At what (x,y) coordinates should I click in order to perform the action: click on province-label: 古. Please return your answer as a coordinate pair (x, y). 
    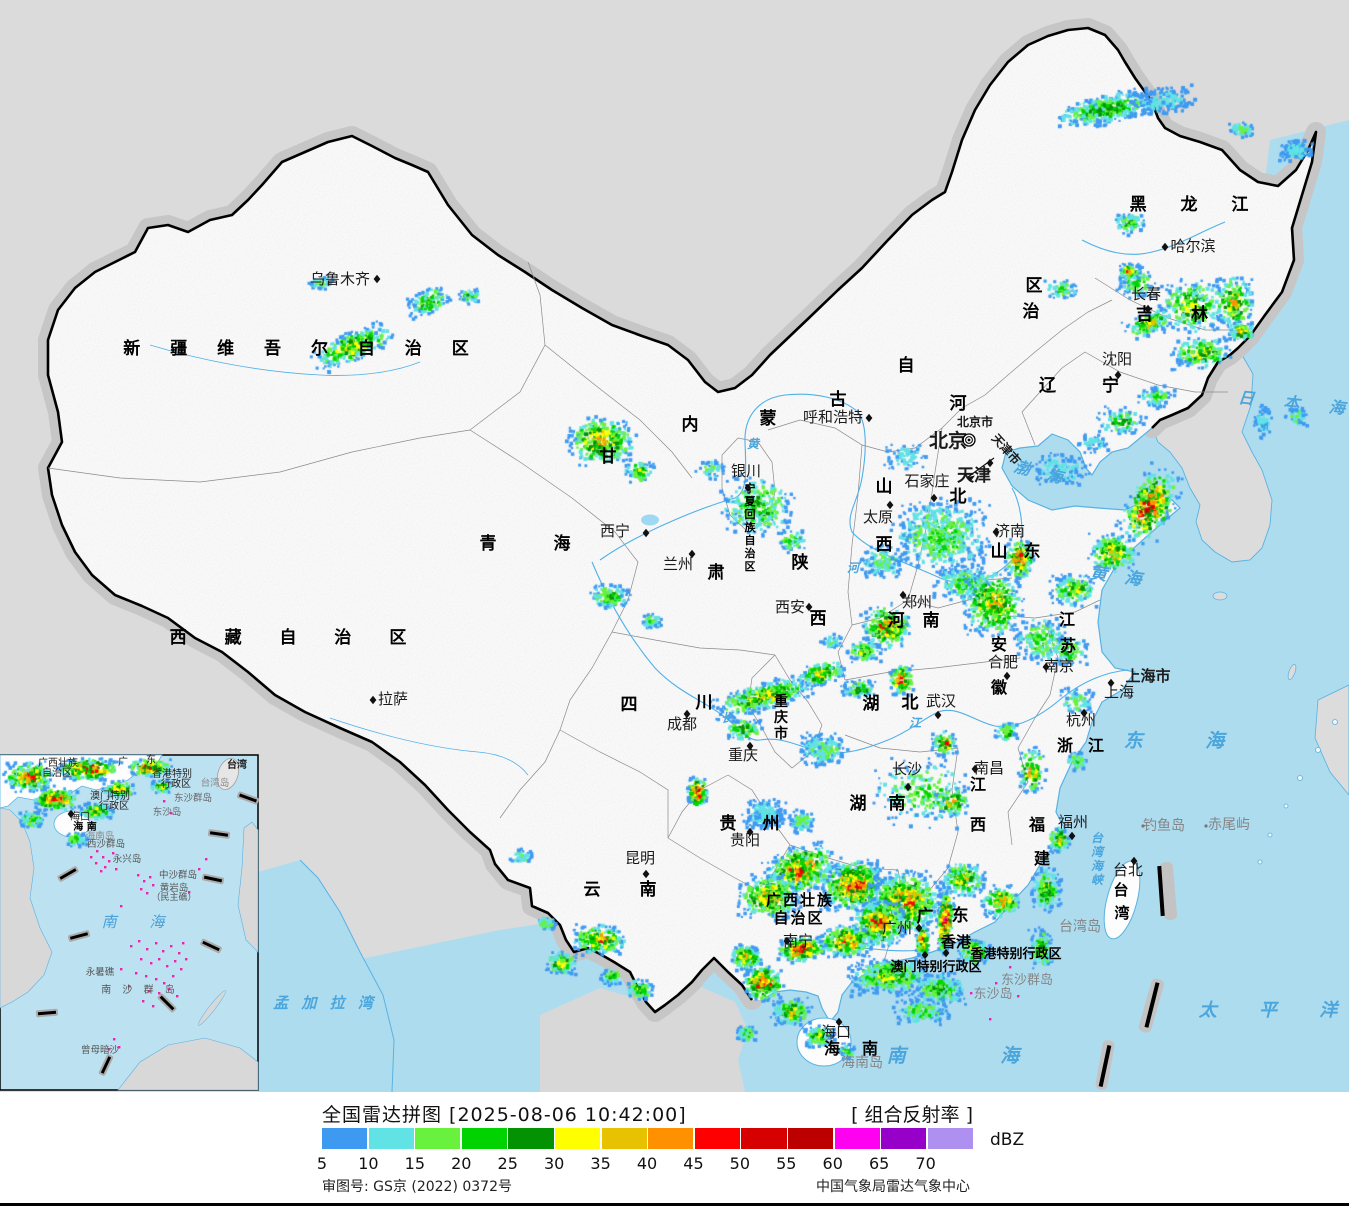
    Looking at the image, I should click on (838, 399).